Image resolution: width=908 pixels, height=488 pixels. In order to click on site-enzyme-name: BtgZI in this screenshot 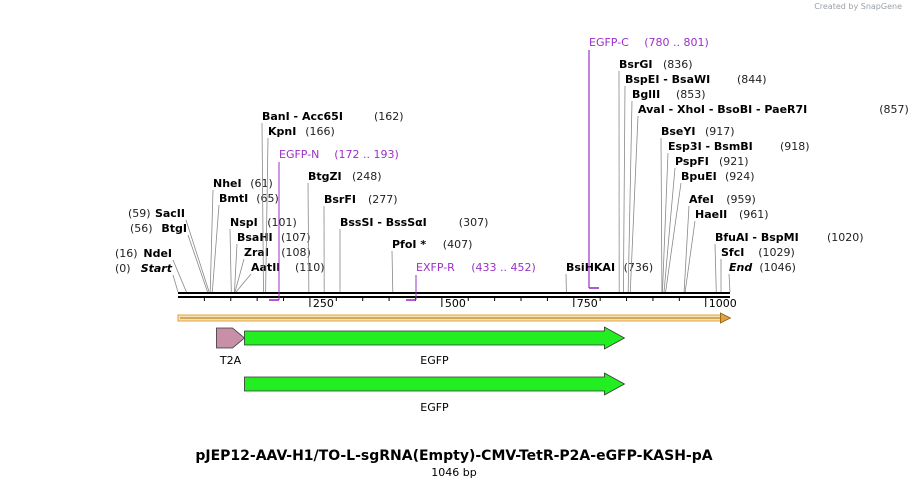, I will do `click(325, 176)`.